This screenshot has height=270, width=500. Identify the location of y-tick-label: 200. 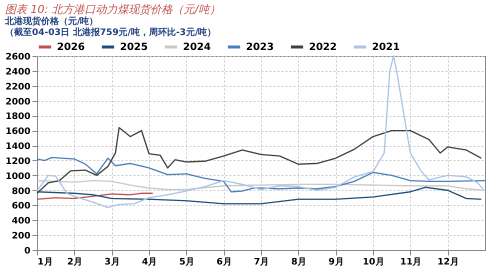
(21, 237).